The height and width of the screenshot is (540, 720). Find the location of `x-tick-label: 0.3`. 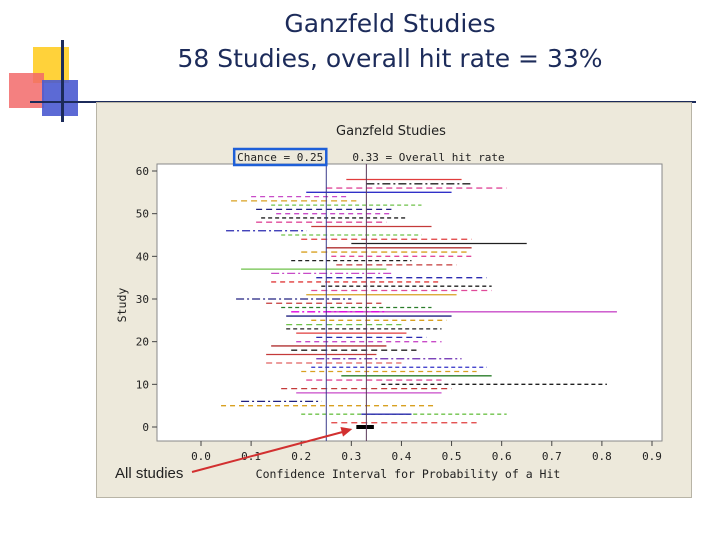

x-tick-label: 0.3 is located at coordinates (351, 456).